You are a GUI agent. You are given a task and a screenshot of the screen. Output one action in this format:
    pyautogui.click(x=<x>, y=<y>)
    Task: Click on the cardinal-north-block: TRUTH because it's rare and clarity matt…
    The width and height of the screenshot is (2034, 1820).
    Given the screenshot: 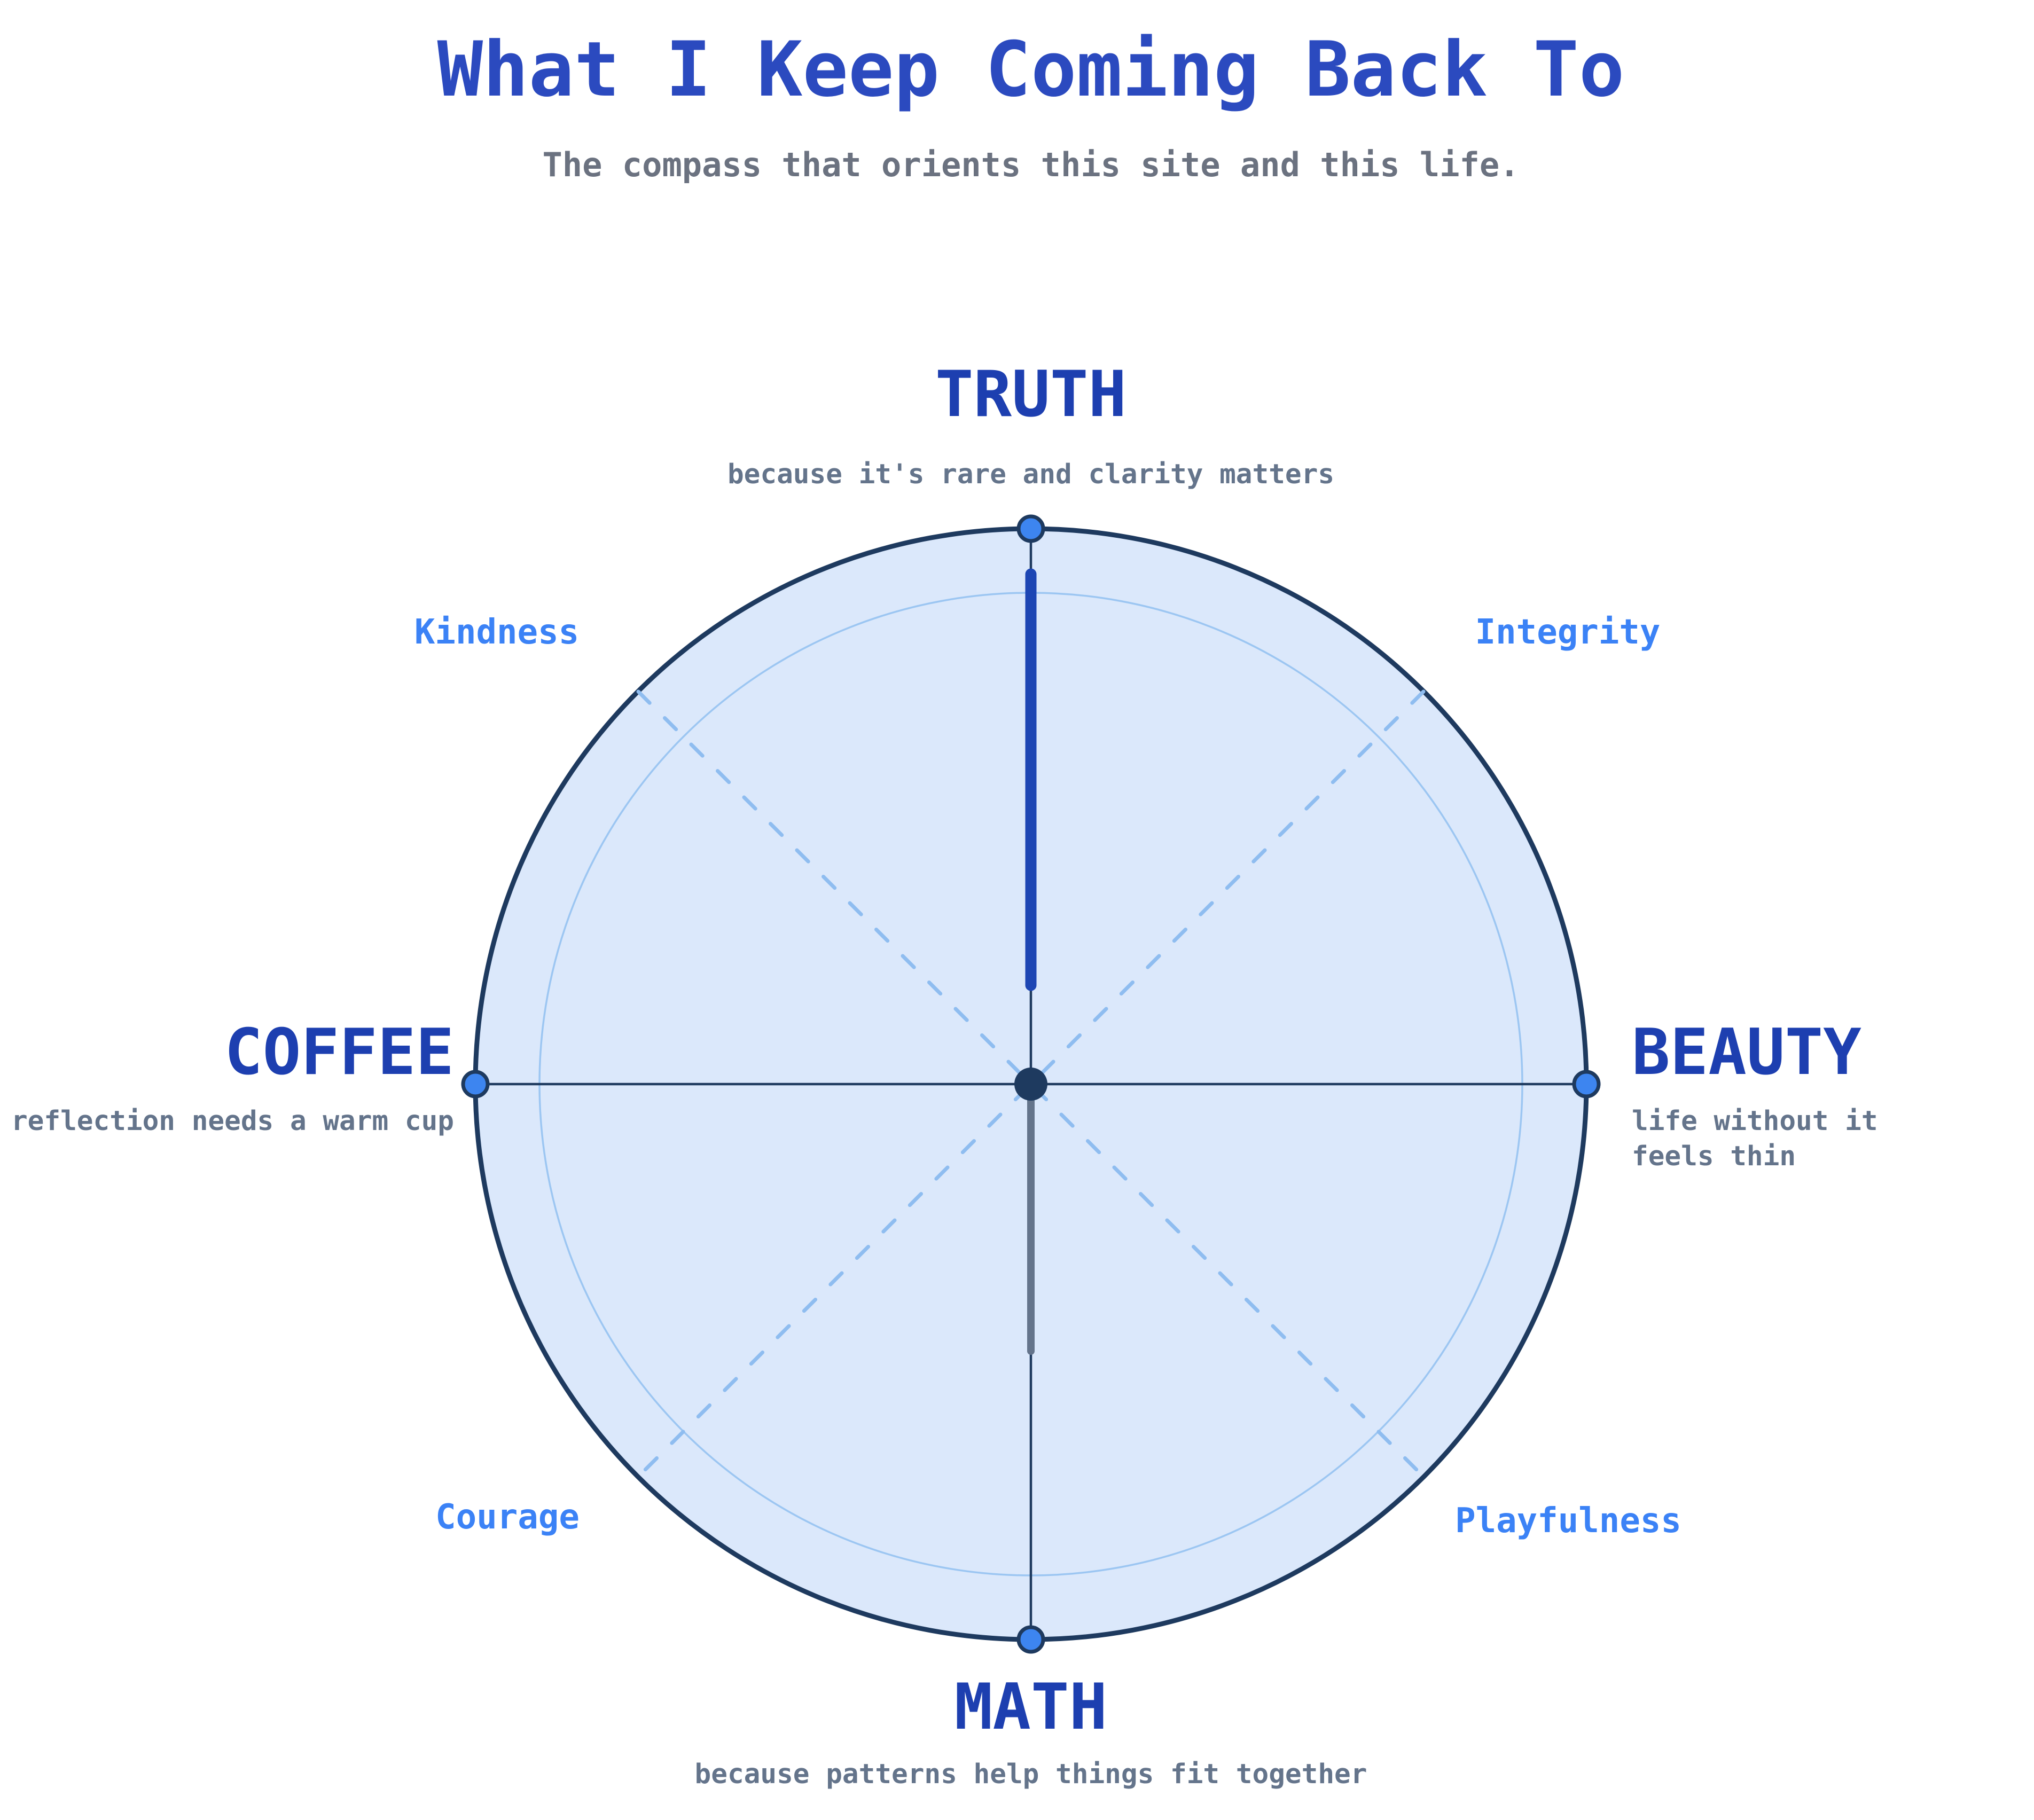 What is the action you would take?
    pyautogui.click(x=1030, y=427)
    